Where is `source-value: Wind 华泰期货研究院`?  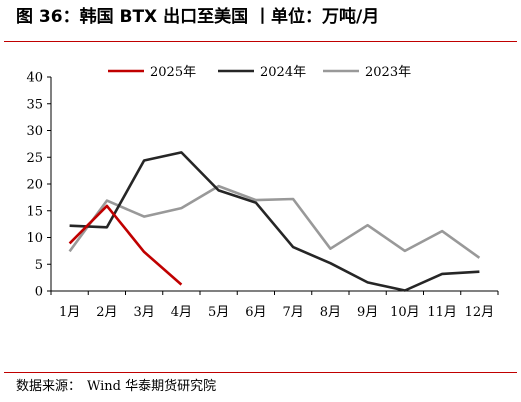
source-value: Wind 华泰期货研究院 is located at coordinates (152, 386).